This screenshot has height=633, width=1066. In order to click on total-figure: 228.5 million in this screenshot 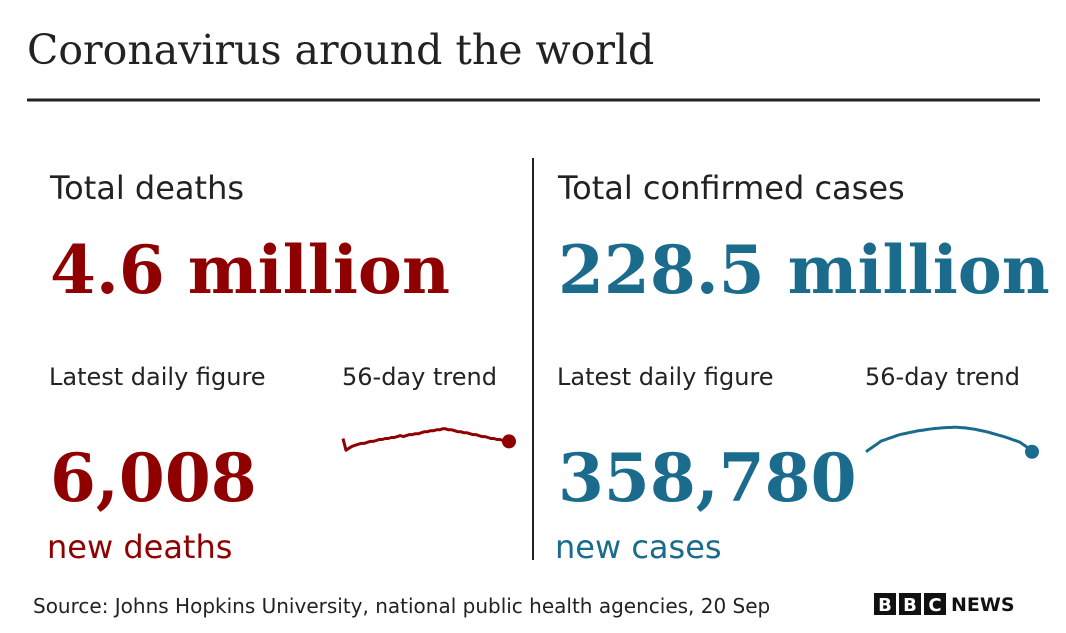, I will do `click(804, 270)`.